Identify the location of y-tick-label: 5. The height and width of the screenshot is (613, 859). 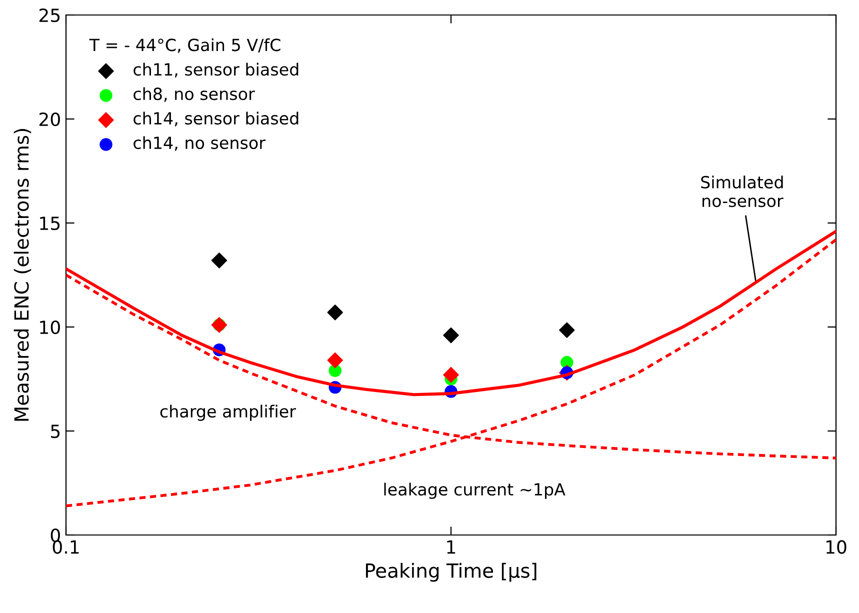
(55, 431).